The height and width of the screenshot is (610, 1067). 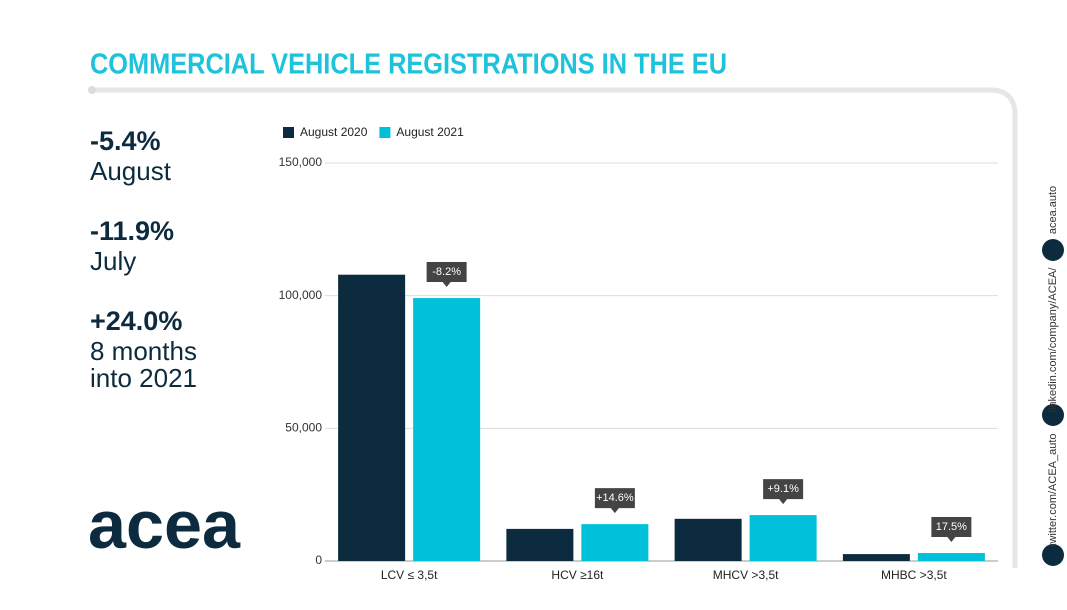 I want to click on annotation: +9.1%, so click(x=783, y=489).